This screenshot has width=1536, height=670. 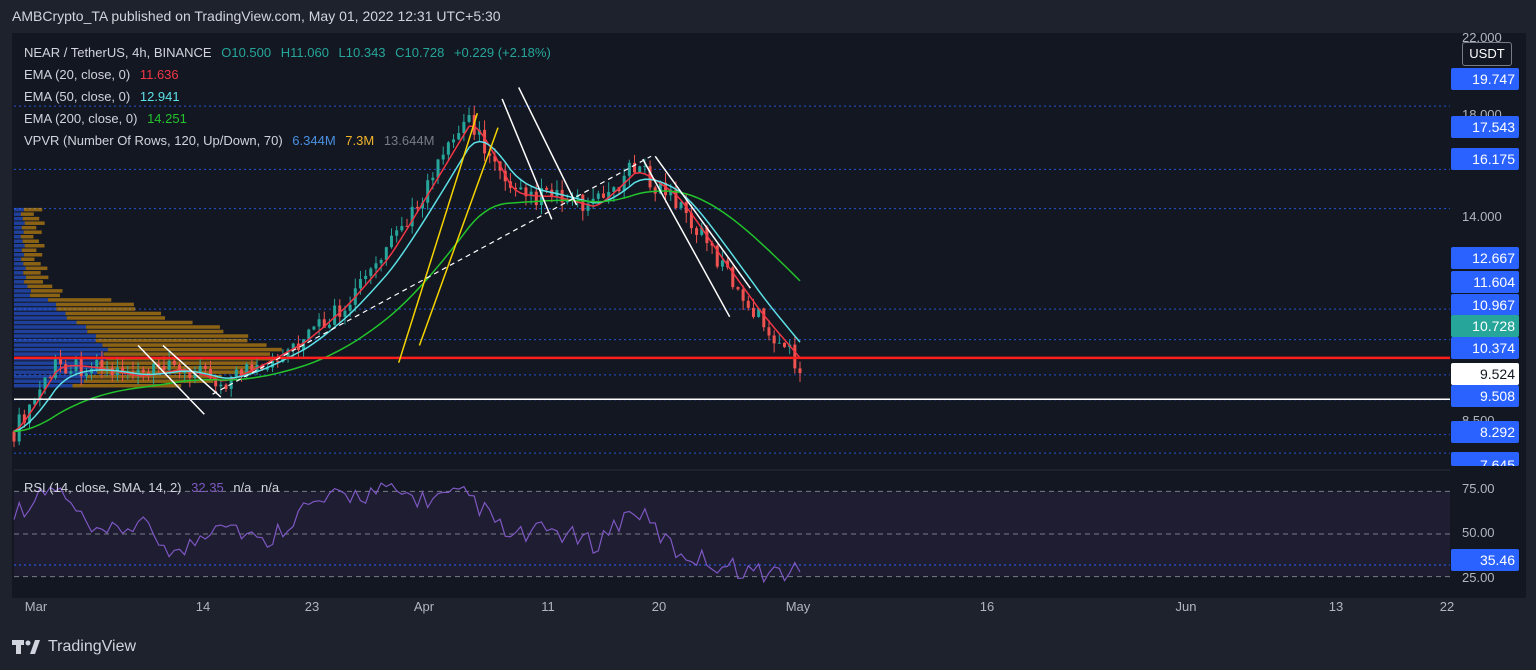 What do you see at coordinates (420, 52) in the screenshot?
I see `ohlc-close: C10.728` at bounding box center [420, 52].